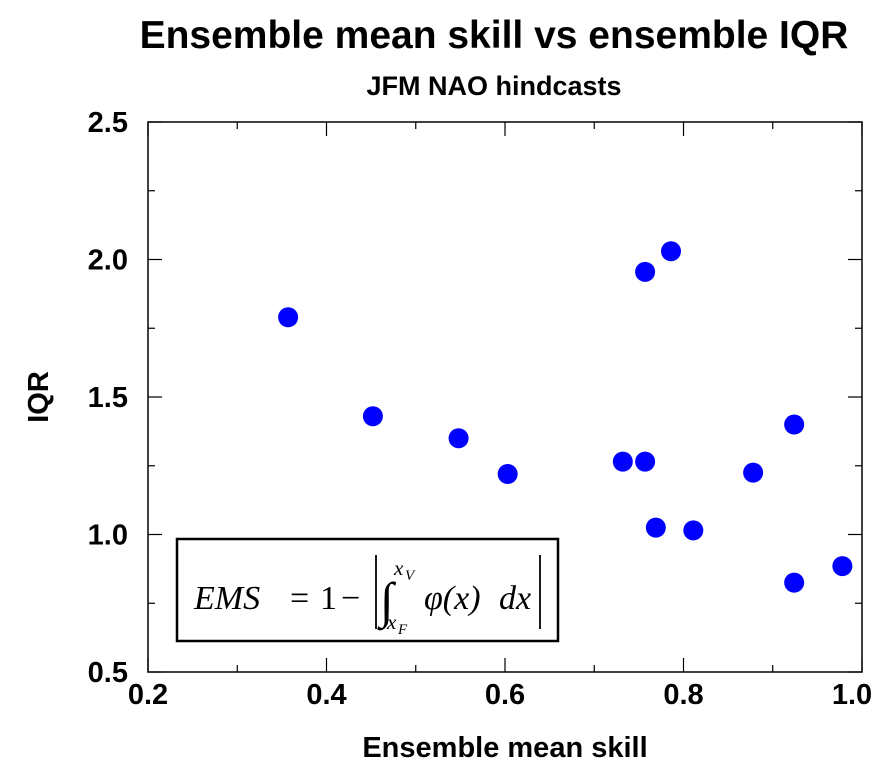 The width and height of the screenshot is (894, 765). I want to click on x-tick-label: 0.8, so click(683, 695).